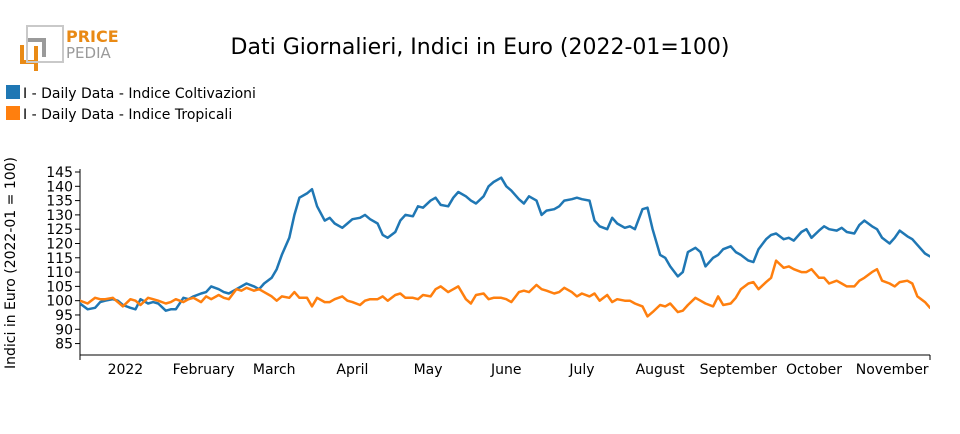  What do you see at coordinates (88, 53) in the screenshot?
I see `logo-word-pedia: PEDIA` at bounding box center [88, 53].